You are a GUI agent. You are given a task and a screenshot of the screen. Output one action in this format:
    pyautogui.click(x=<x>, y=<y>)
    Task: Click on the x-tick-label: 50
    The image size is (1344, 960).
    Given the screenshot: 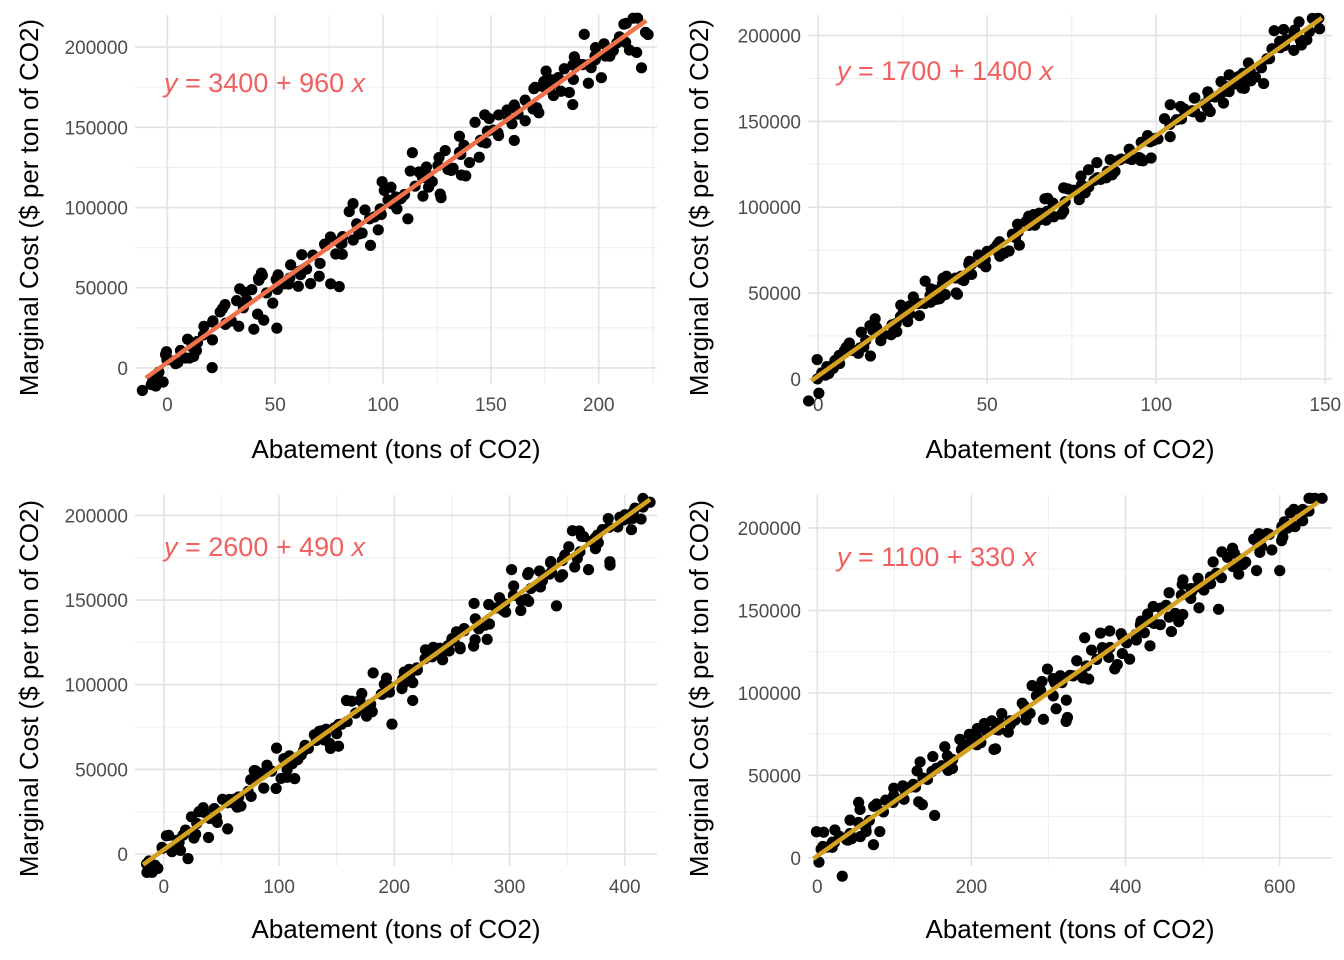 What is the action you would take?
    pyautogui.click(x=275, y=405)
    